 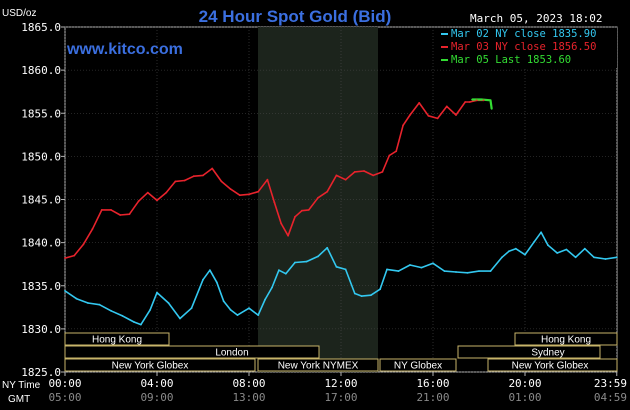 What do you see at coordinates (523, 34) in the screenshot?
I see `legend-item-mar02: Mar 02 NY close 1835.90` at bounding box center [523, 34].